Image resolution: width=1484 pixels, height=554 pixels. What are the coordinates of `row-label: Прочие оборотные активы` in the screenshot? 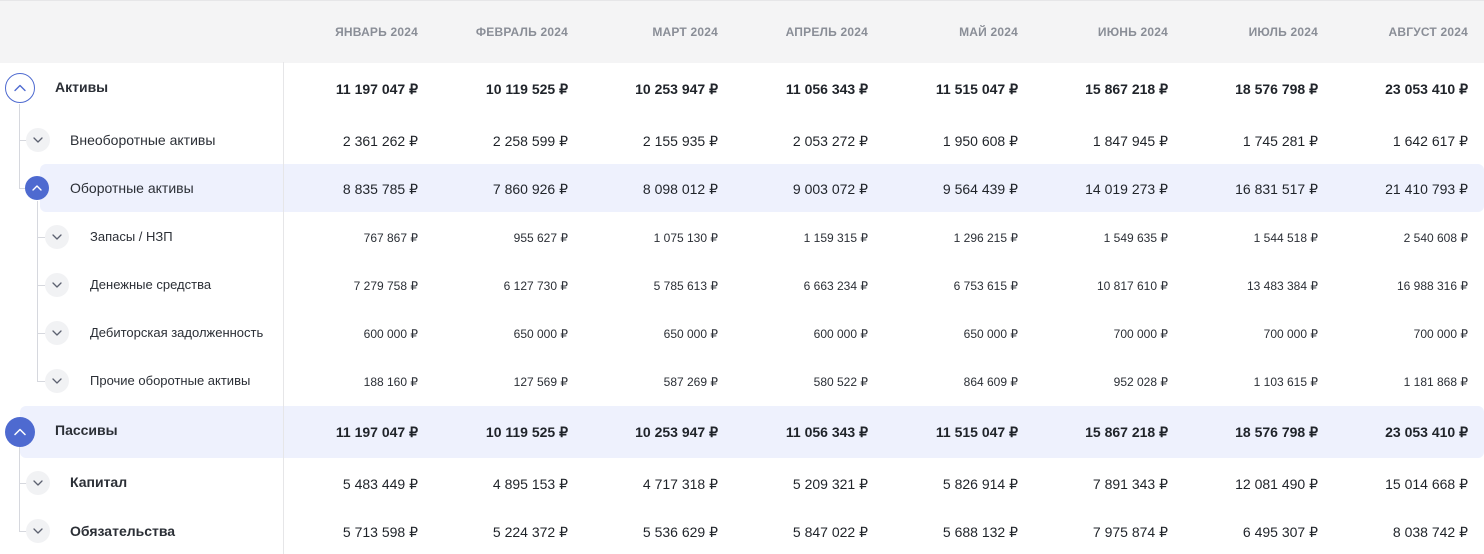 It's located at (170, 380).